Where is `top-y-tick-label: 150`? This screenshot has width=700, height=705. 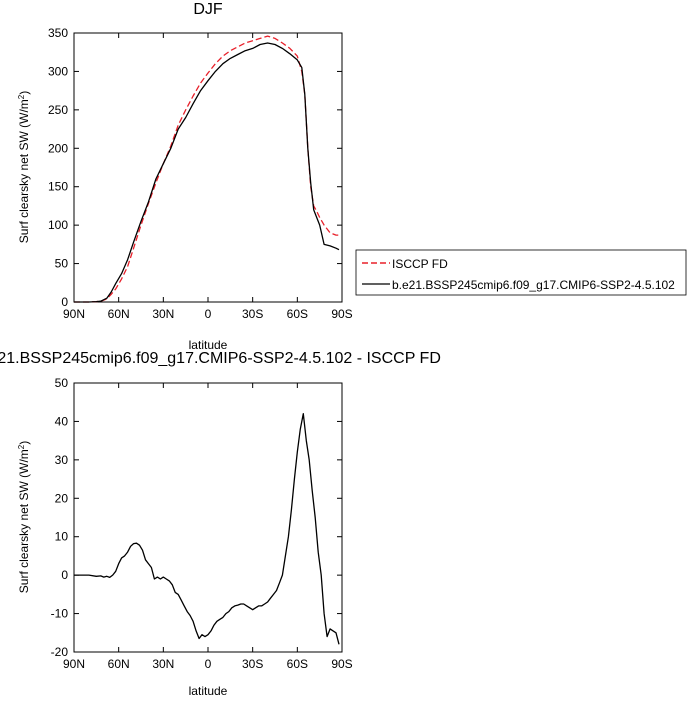 top-y-tick-label: 150 is located at coordinates (58, 187).